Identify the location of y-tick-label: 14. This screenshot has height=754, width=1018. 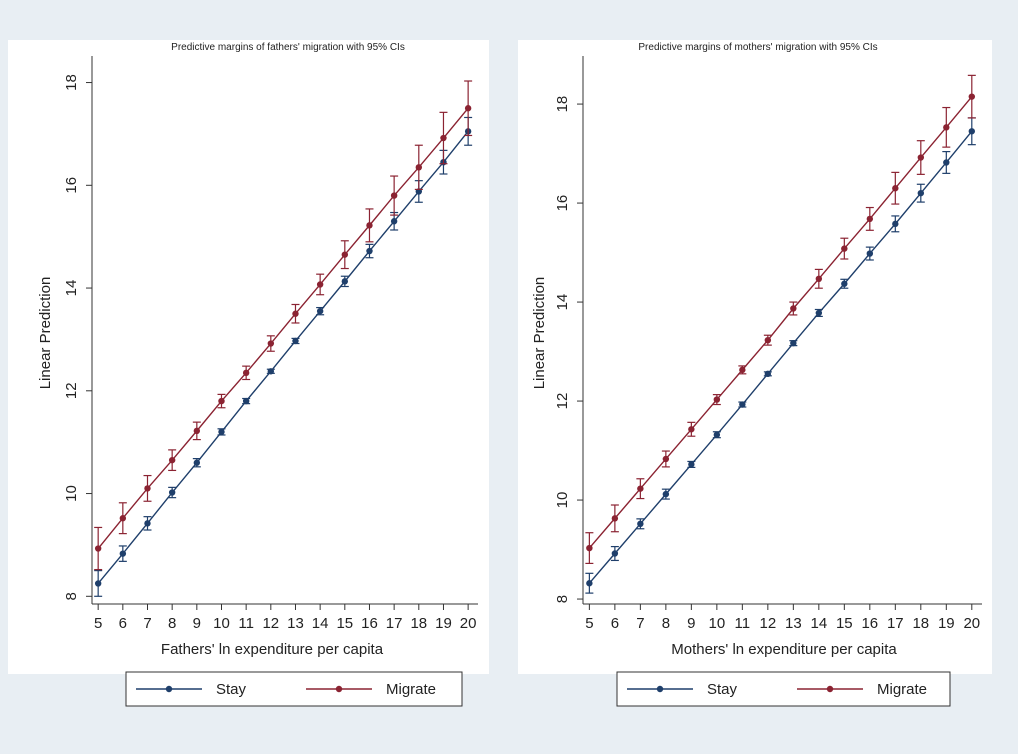
(71, 288).